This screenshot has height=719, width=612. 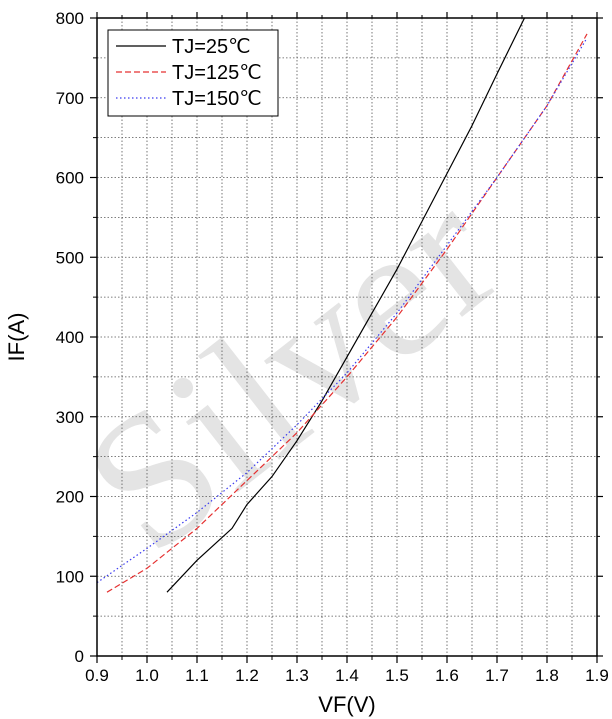 I want to click on y-tick-label: 300, so click(x=70, y=417).